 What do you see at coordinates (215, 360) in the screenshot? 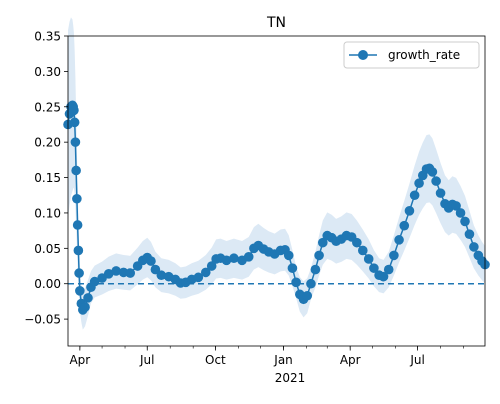
I see `x-tick-label: Oct` at bounding box center [215, 360].